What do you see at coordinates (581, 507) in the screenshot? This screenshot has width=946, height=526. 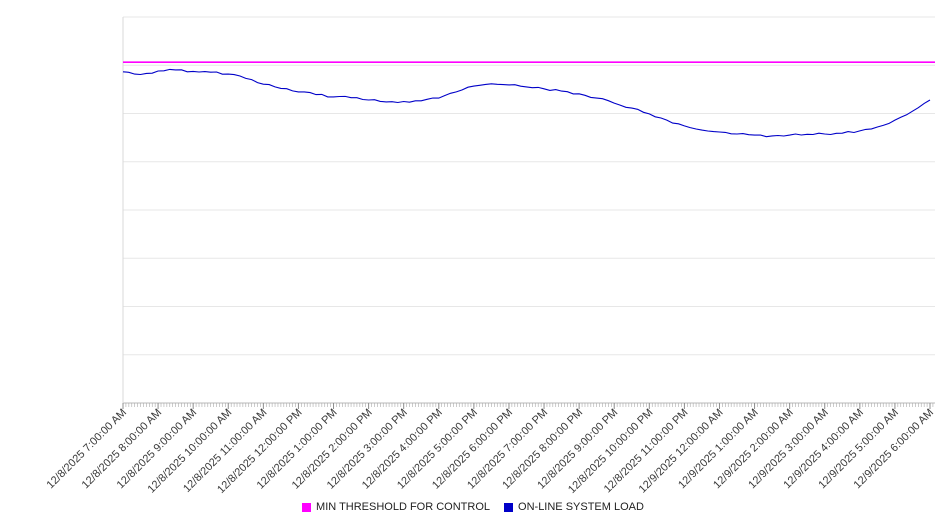 I see `legend-label-system-load: ON-LINE SYSTEM LOAD` at bounding box center [581, 507].